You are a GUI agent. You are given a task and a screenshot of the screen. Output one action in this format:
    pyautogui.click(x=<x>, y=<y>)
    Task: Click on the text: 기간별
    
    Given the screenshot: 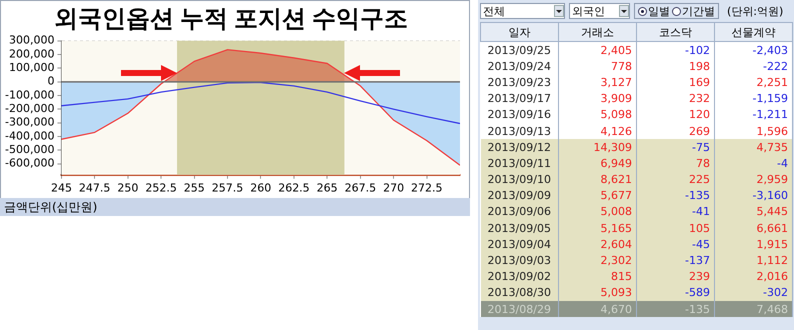 What is the action you would take?
    pyautogui.click(x=698, y=11)
    